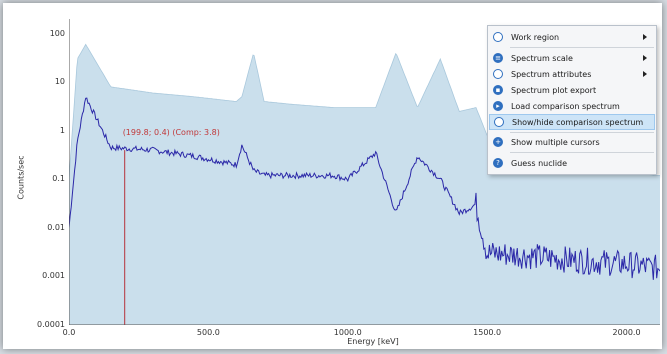 Image resolution: width=667 pixels, height=354 pixels. Describe the element at coordinates (578, 122) in the screenshot. I see `menu-item-label: Show/hide comparison spectrum` at that location.